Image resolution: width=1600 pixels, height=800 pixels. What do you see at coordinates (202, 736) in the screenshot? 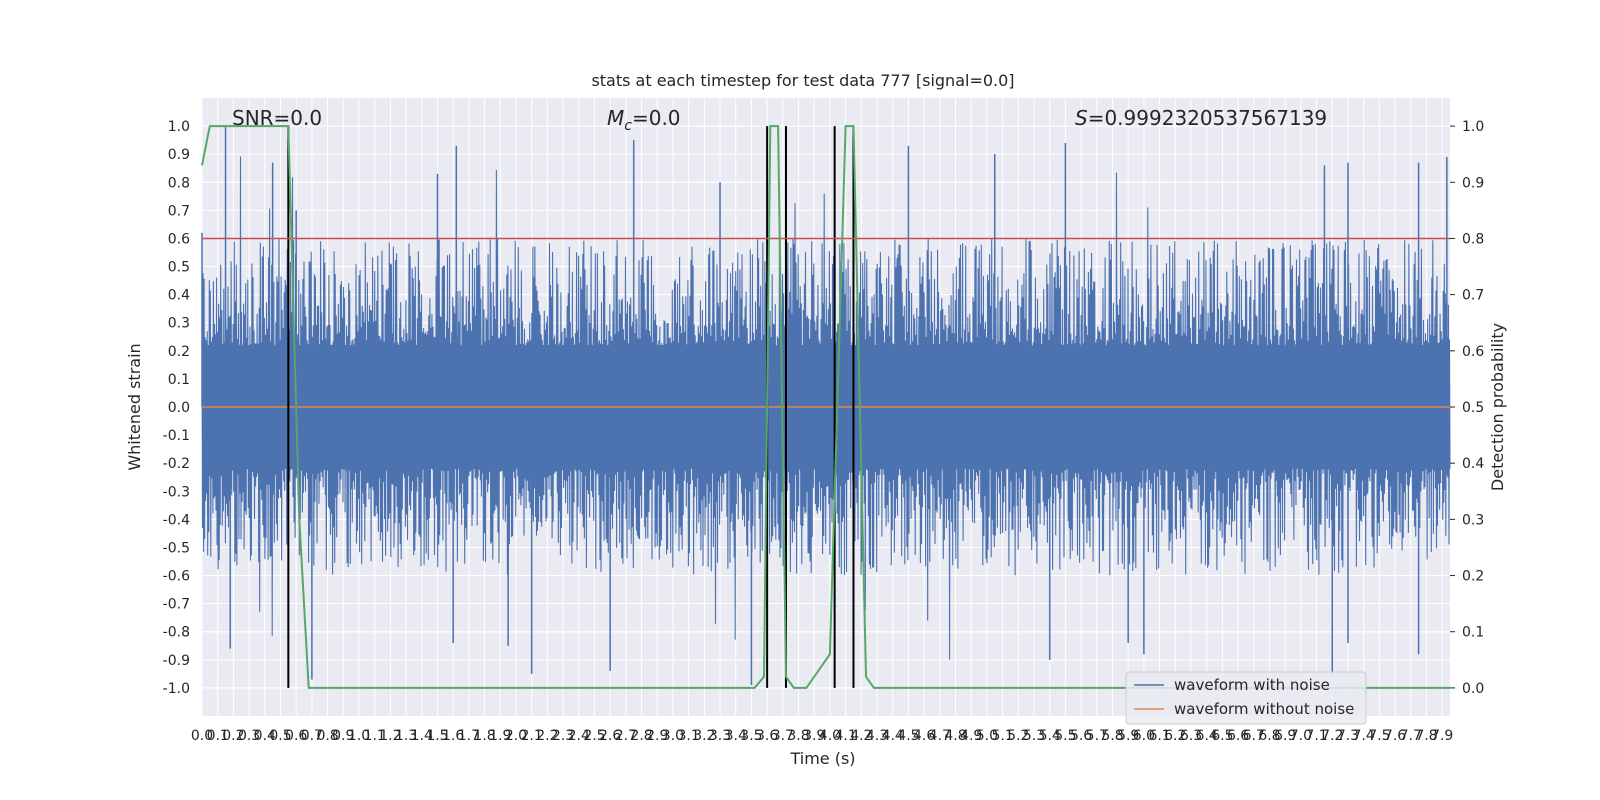
I see `x-tick-label: 0.0` at bounding box center [202, 736].